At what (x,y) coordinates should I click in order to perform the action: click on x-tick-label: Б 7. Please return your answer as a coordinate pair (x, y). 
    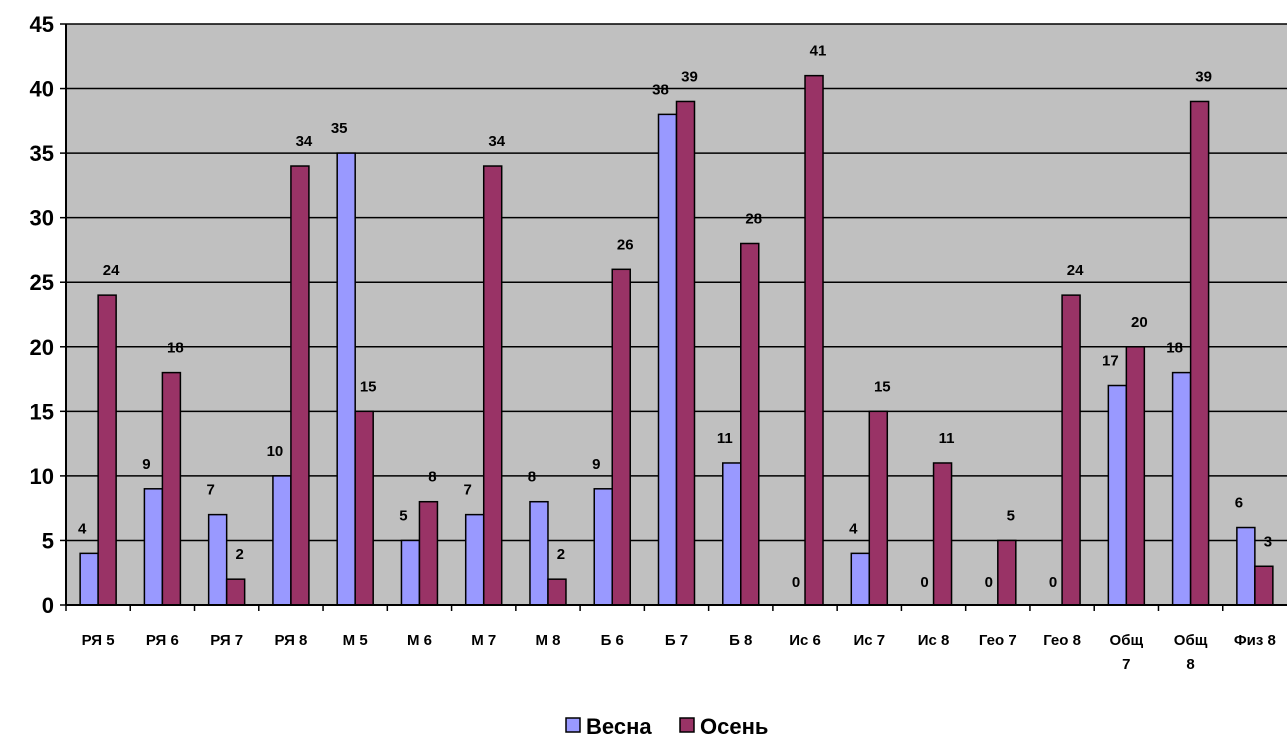
    Looking at the image, I should click on (676, 640).